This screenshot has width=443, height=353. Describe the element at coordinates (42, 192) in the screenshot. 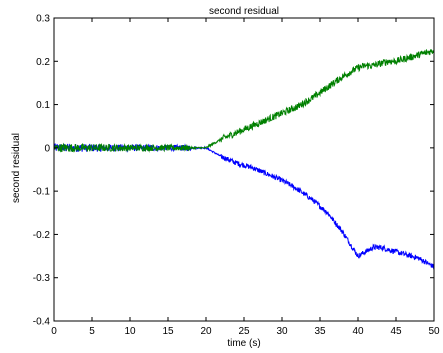

I see `y-tick-label: -0.1` at that location.